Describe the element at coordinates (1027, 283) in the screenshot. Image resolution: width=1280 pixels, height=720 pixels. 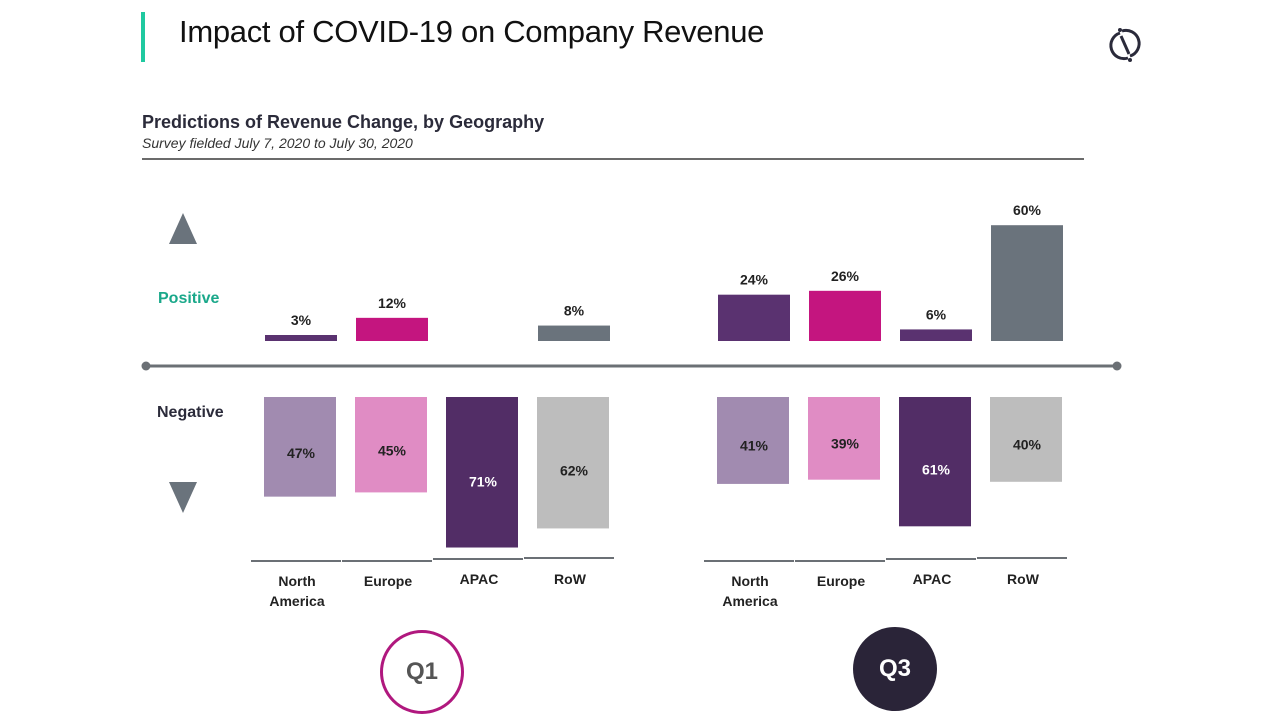
I see `q3-row-positive-bar` at that location.